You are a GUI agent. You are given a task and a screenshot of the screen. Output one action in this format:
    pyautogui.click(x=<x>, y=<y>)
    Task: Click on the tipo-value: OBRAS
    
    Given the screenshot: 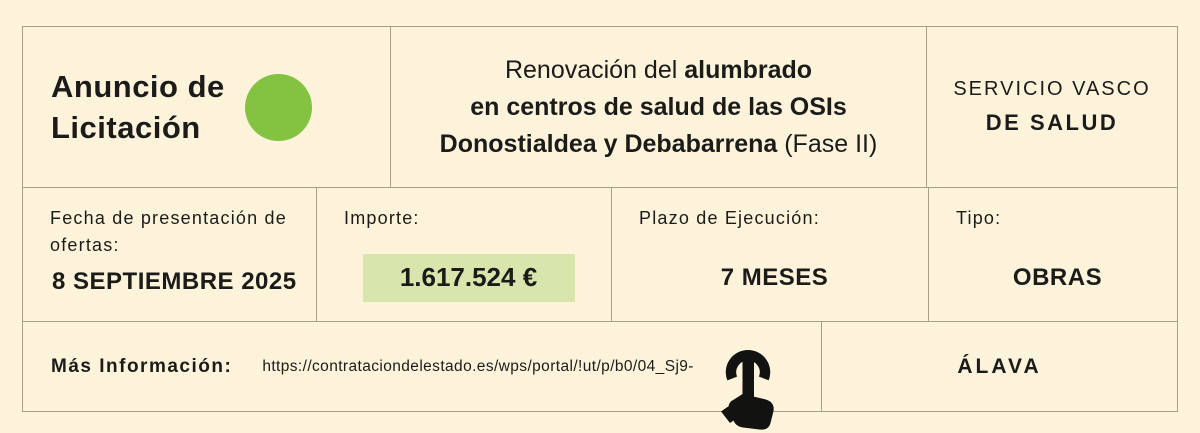 What is the action you would take?
    pyautogui.click(x=1057, y=277)
    